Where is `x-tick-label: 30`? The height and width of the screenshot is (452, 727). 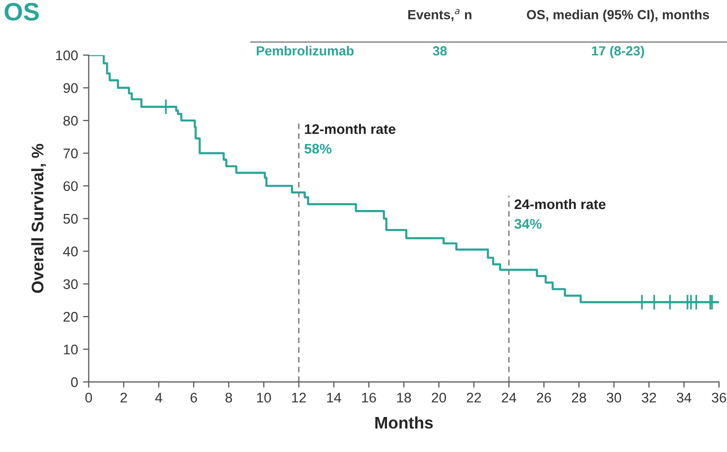 x-tick-label: 30 is located at coordinates (614, 397).